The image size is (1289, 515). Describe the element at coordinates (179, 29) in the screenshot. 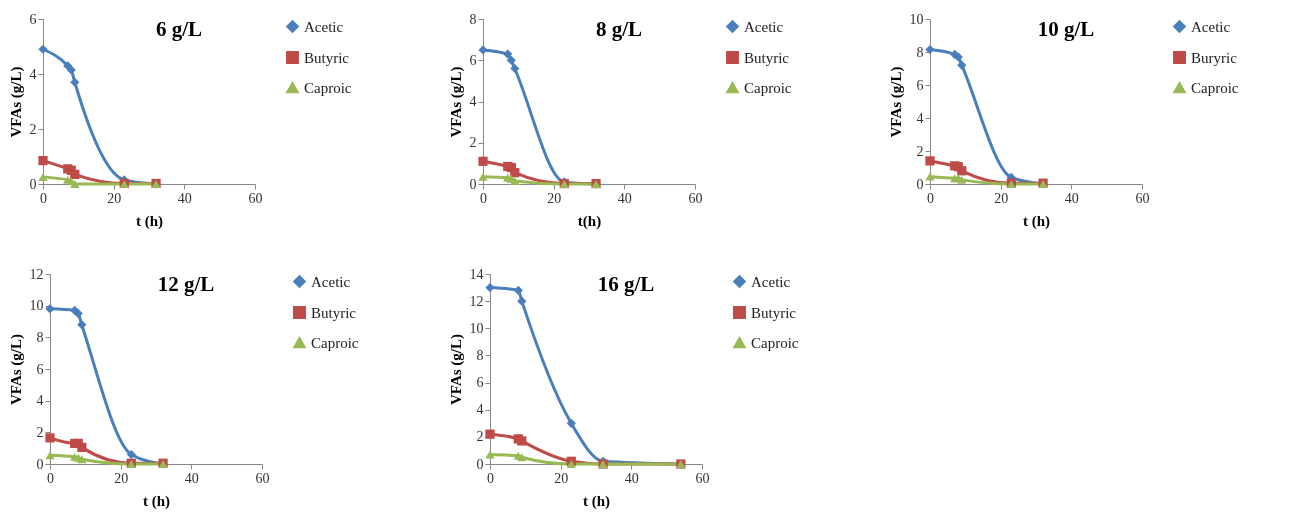

I see `chart-title: 6 g/L` at that location.